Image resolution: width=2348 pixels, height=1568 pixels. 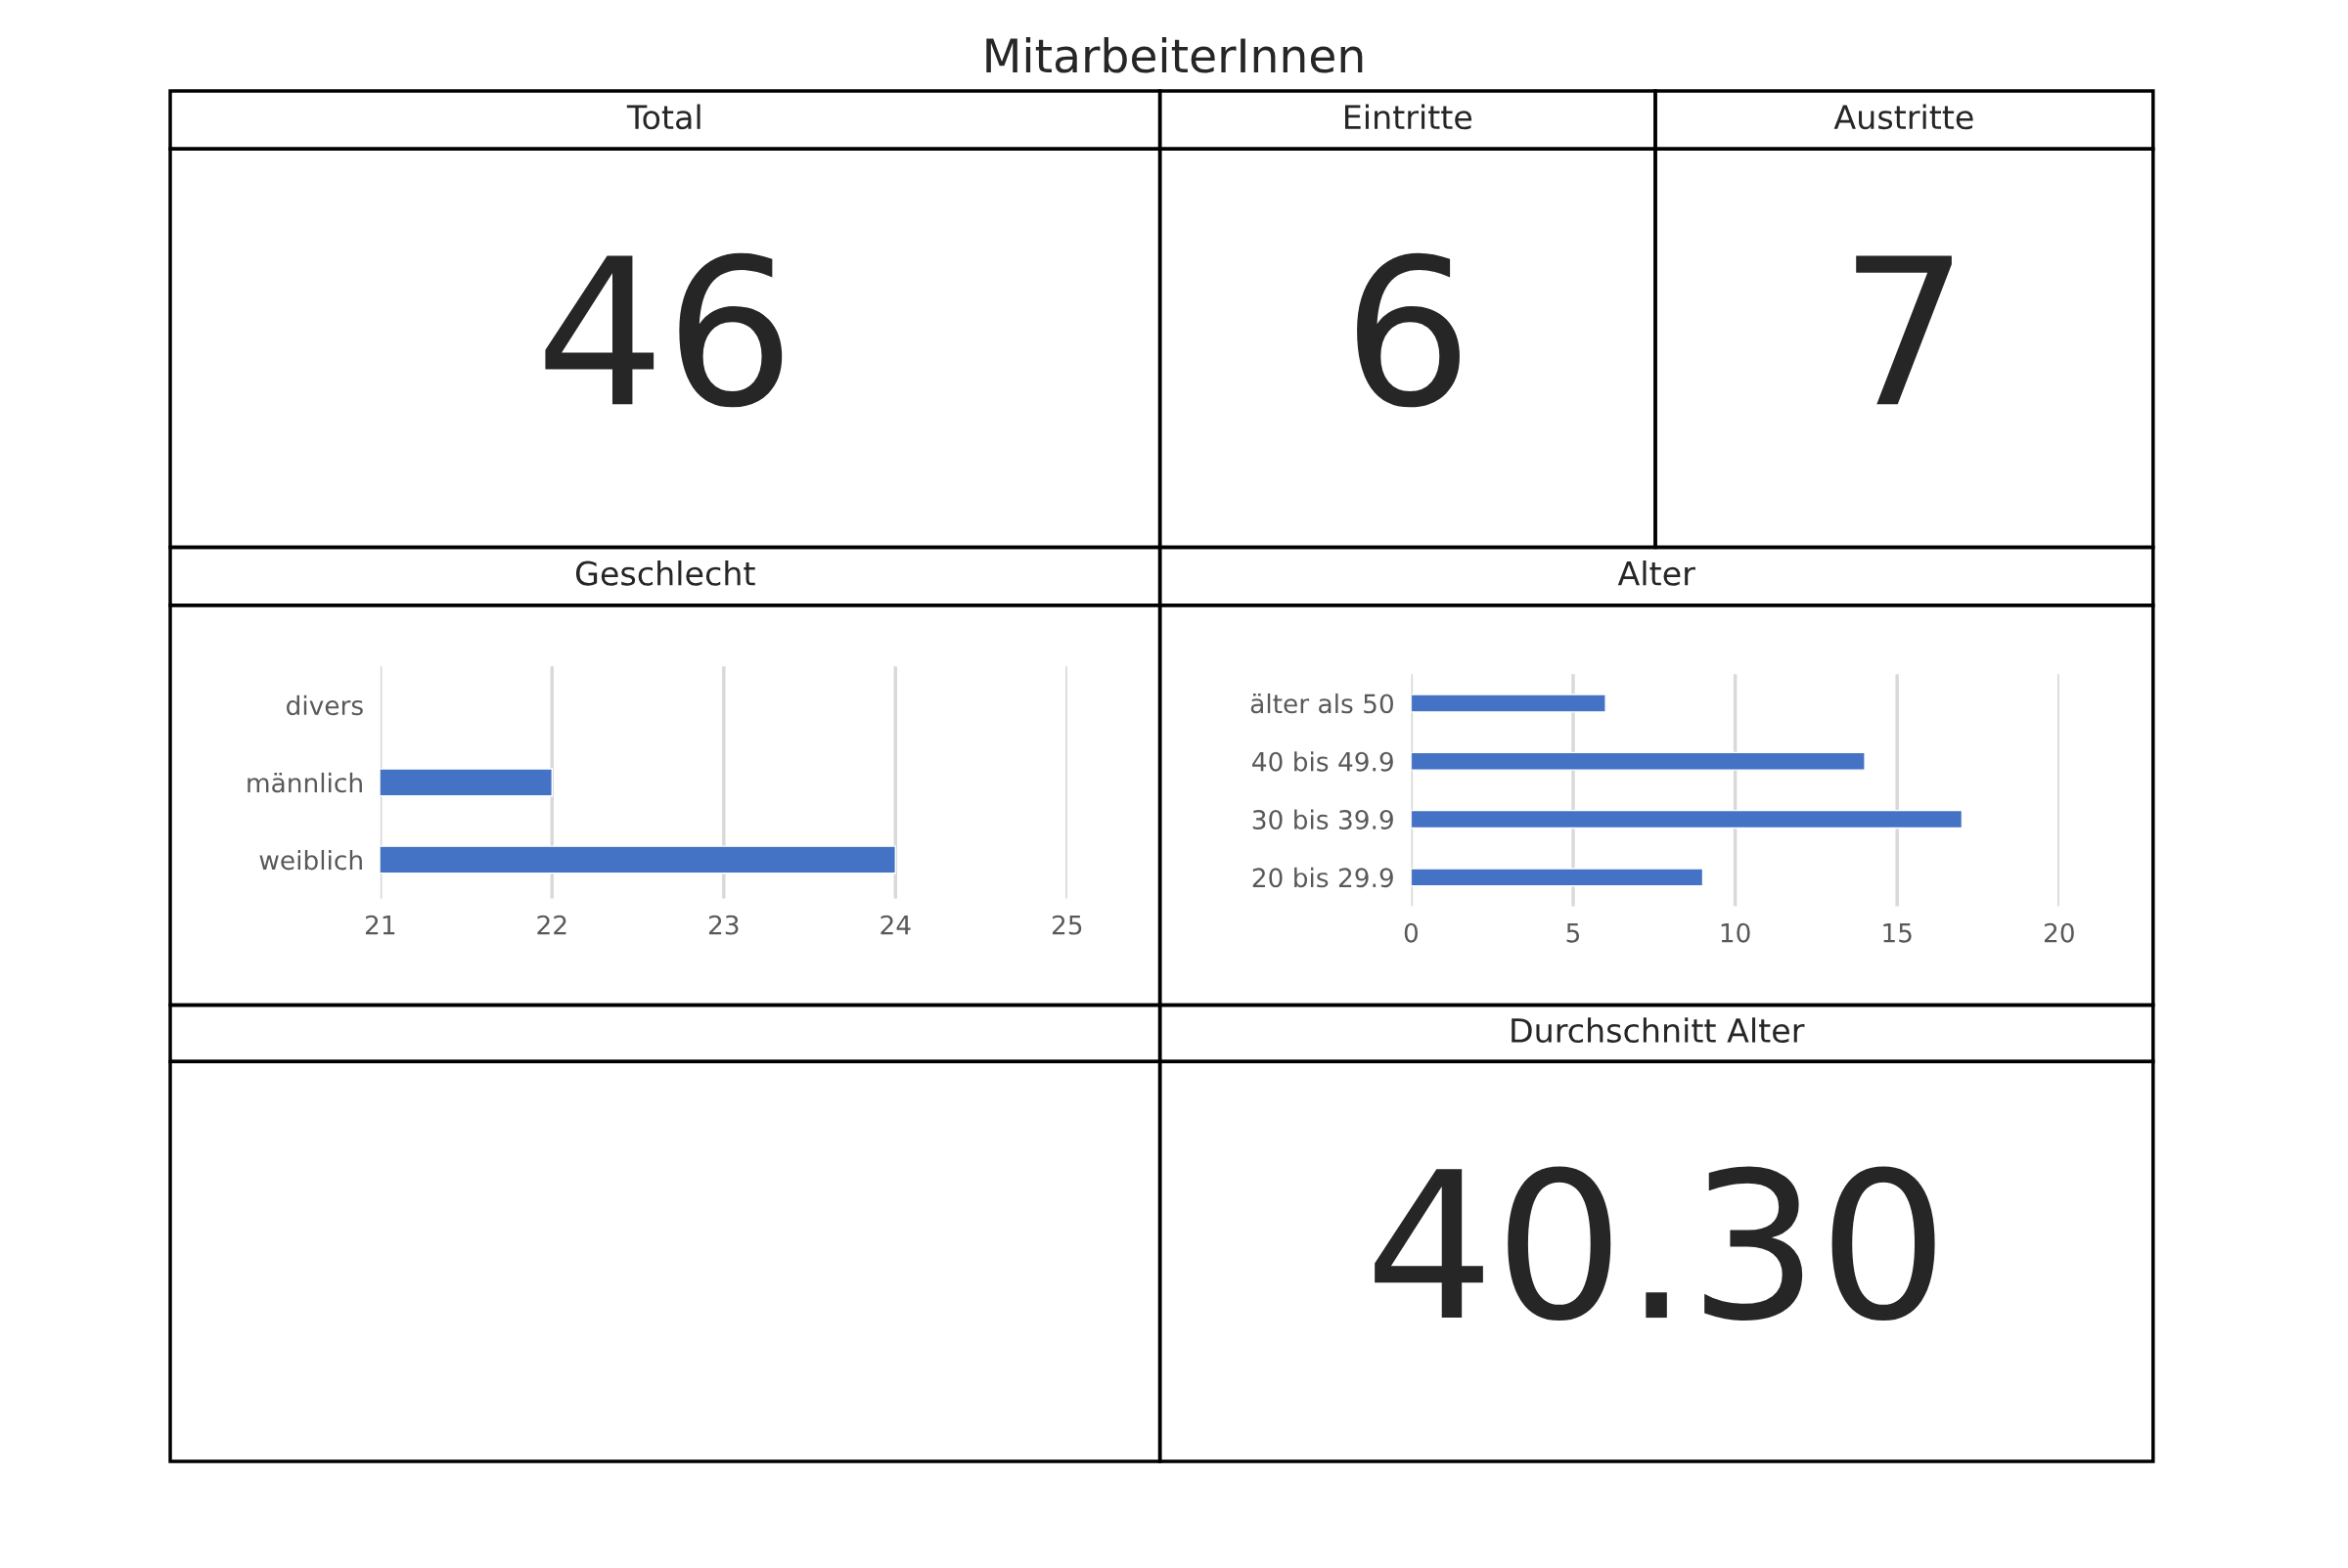 I want to click on x-tick-label: 25, so click(x=1067, y=925).